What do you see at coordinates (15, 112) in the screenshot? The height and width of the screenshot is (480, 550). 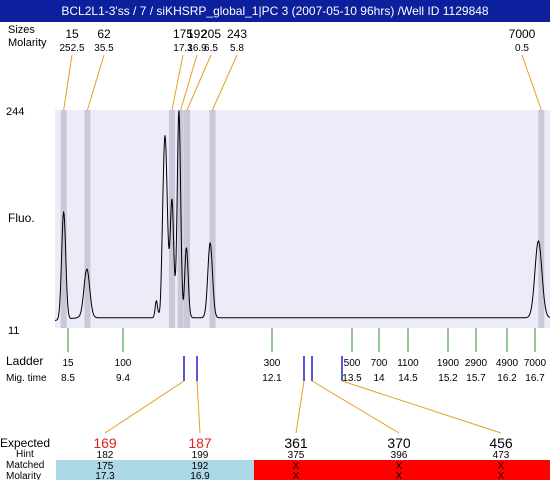 I see `y-axis-top-label: 244` at bounding box center [15, 112].